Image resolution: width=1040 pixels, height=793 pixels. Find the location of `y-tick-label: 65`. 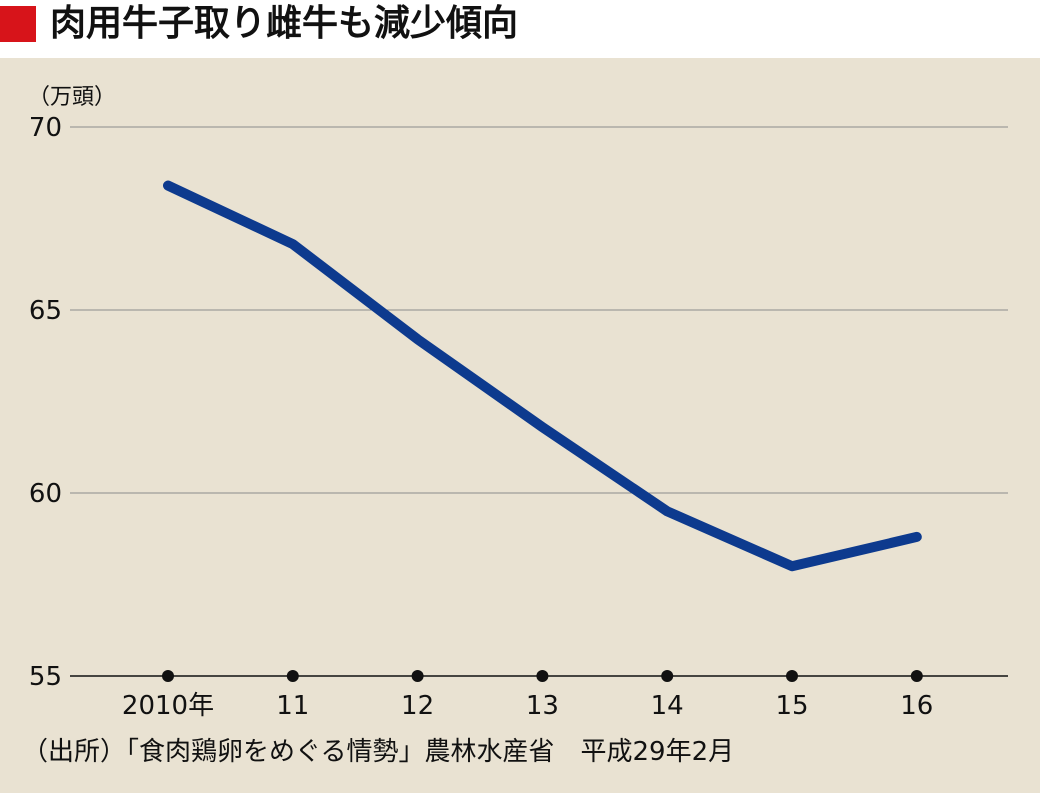

y-tick-label: 65 is located at coordinates (45, 311).